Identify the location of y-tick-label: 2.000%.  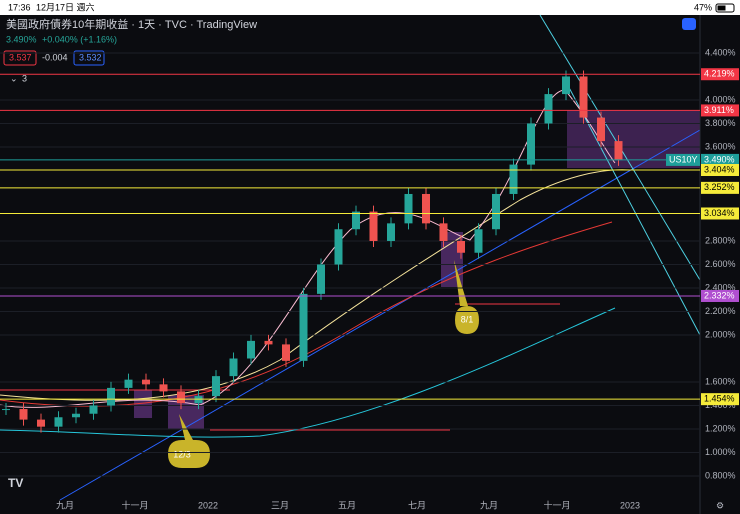
(720, 334).